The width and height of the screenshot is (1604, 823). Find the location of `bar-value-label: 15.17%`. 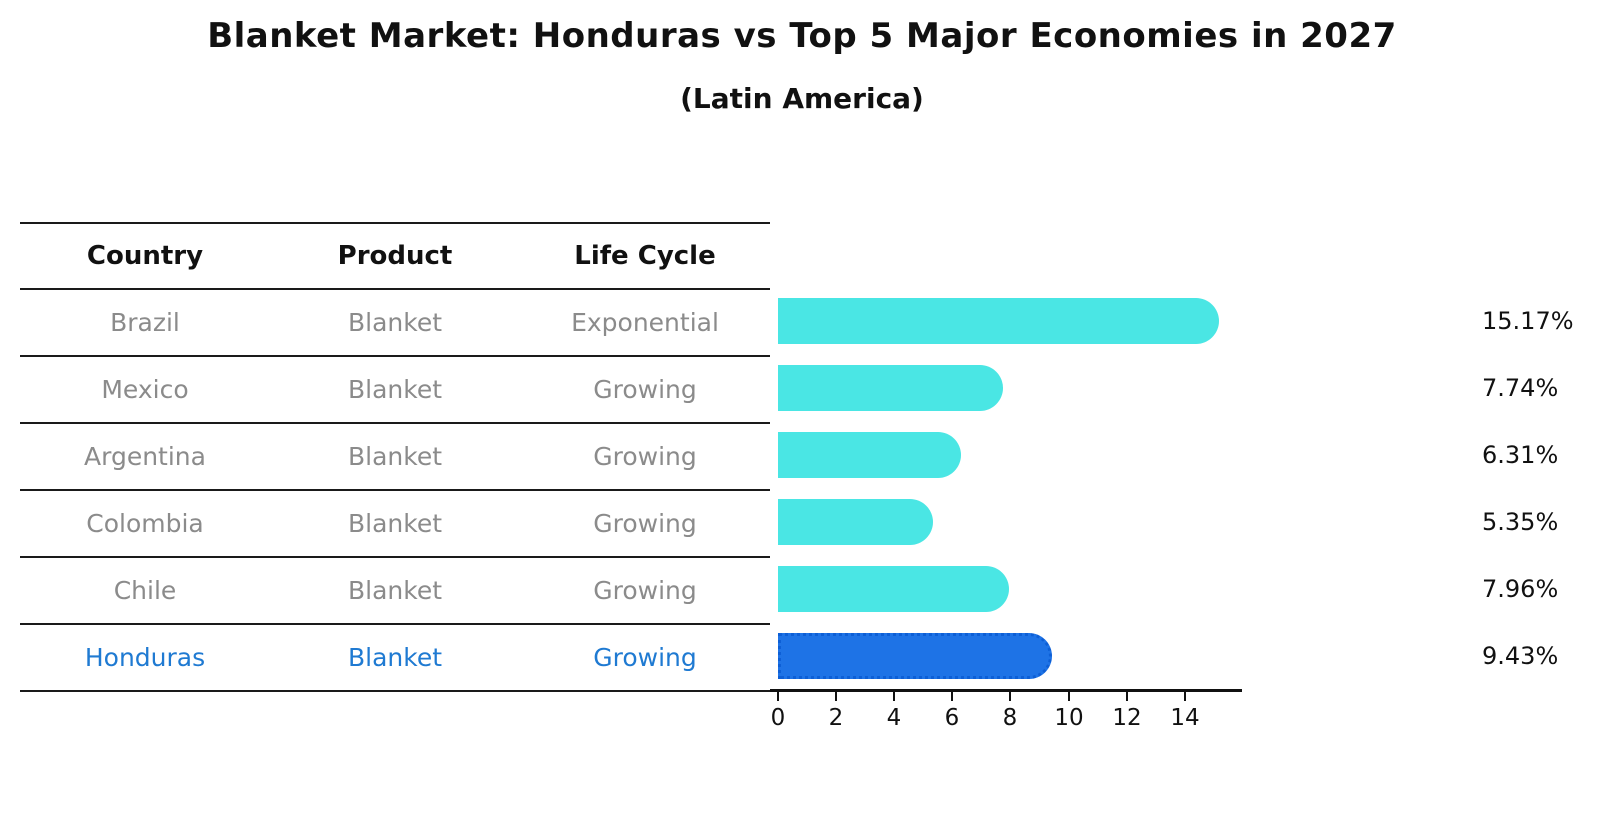

bar-value-label: 15.17% is located at coordinates (1528, 321).